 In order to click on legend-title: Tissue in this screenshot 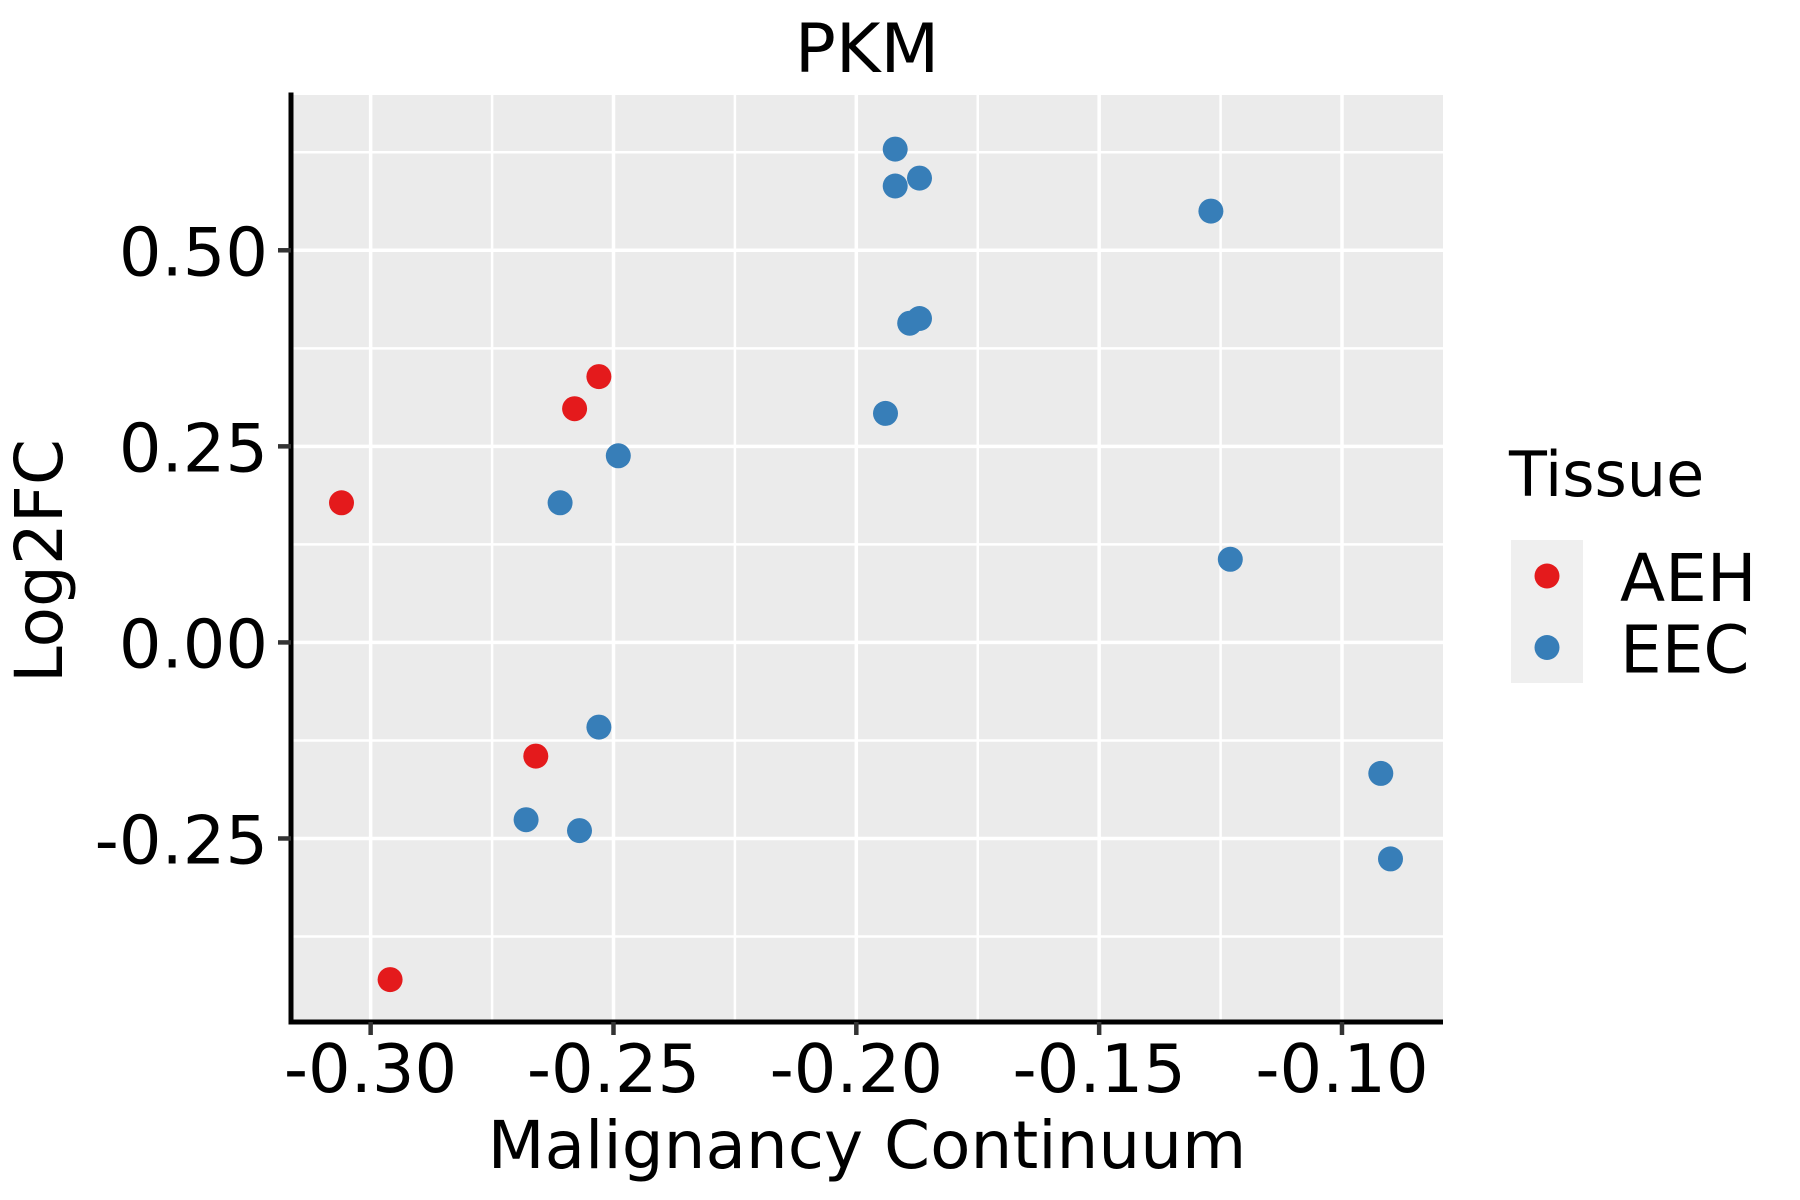, I will do `click(1606, 474)`.